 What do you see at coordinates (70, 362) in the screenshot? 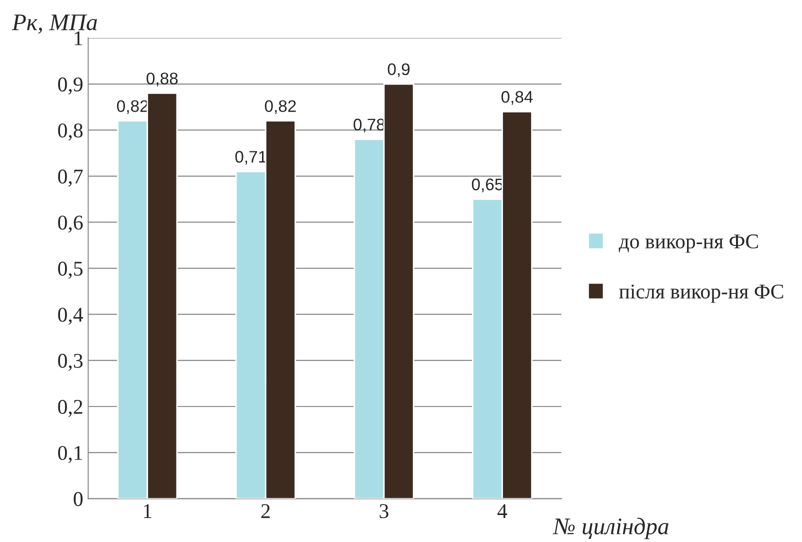
I see `y-tick-label: 0,3` at bounding box center [70, 362].